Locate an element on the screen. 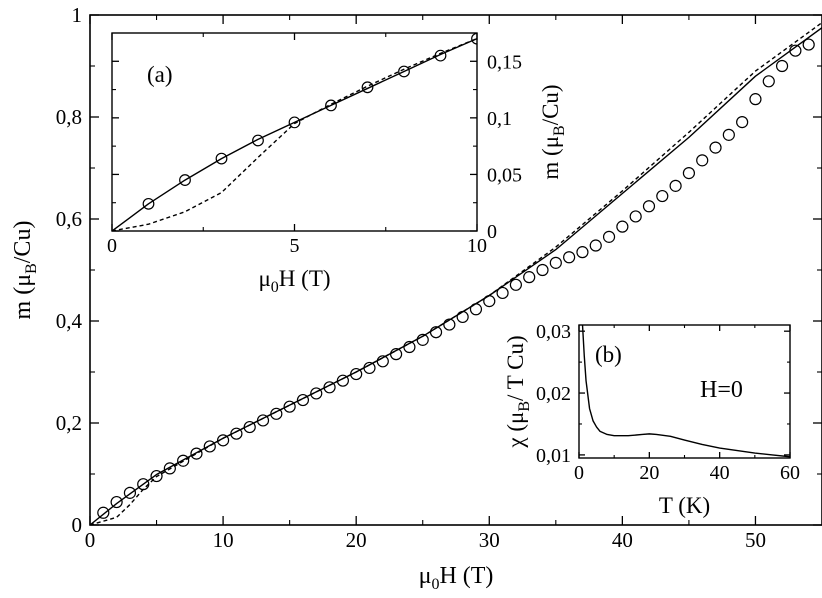 Image resolution: width=822 pixels, height=598 pixels. series-dashed-line is located at coordinates (294, 134).